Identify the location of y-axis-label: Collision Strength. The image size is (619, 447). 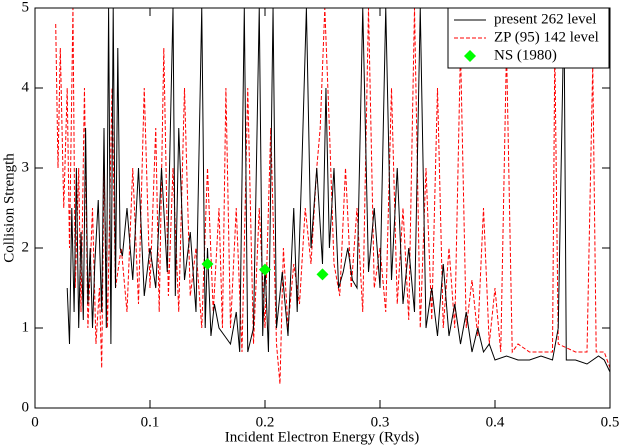
(9, 208).